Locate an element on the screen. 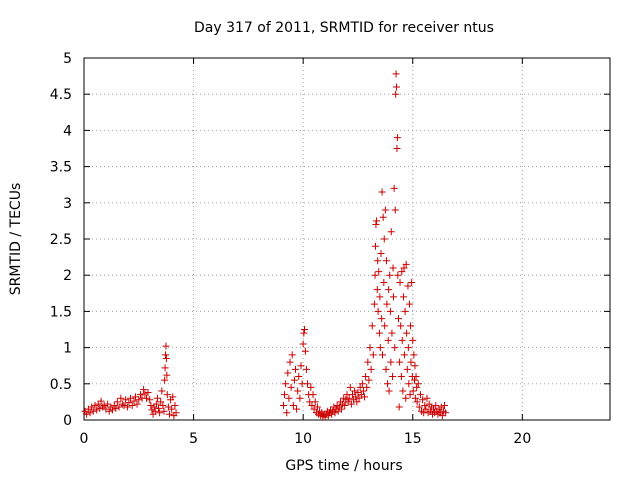 This screenshot has width=640, height=480. y-tick-label: 3.5 is located at coordinates (61, 168).